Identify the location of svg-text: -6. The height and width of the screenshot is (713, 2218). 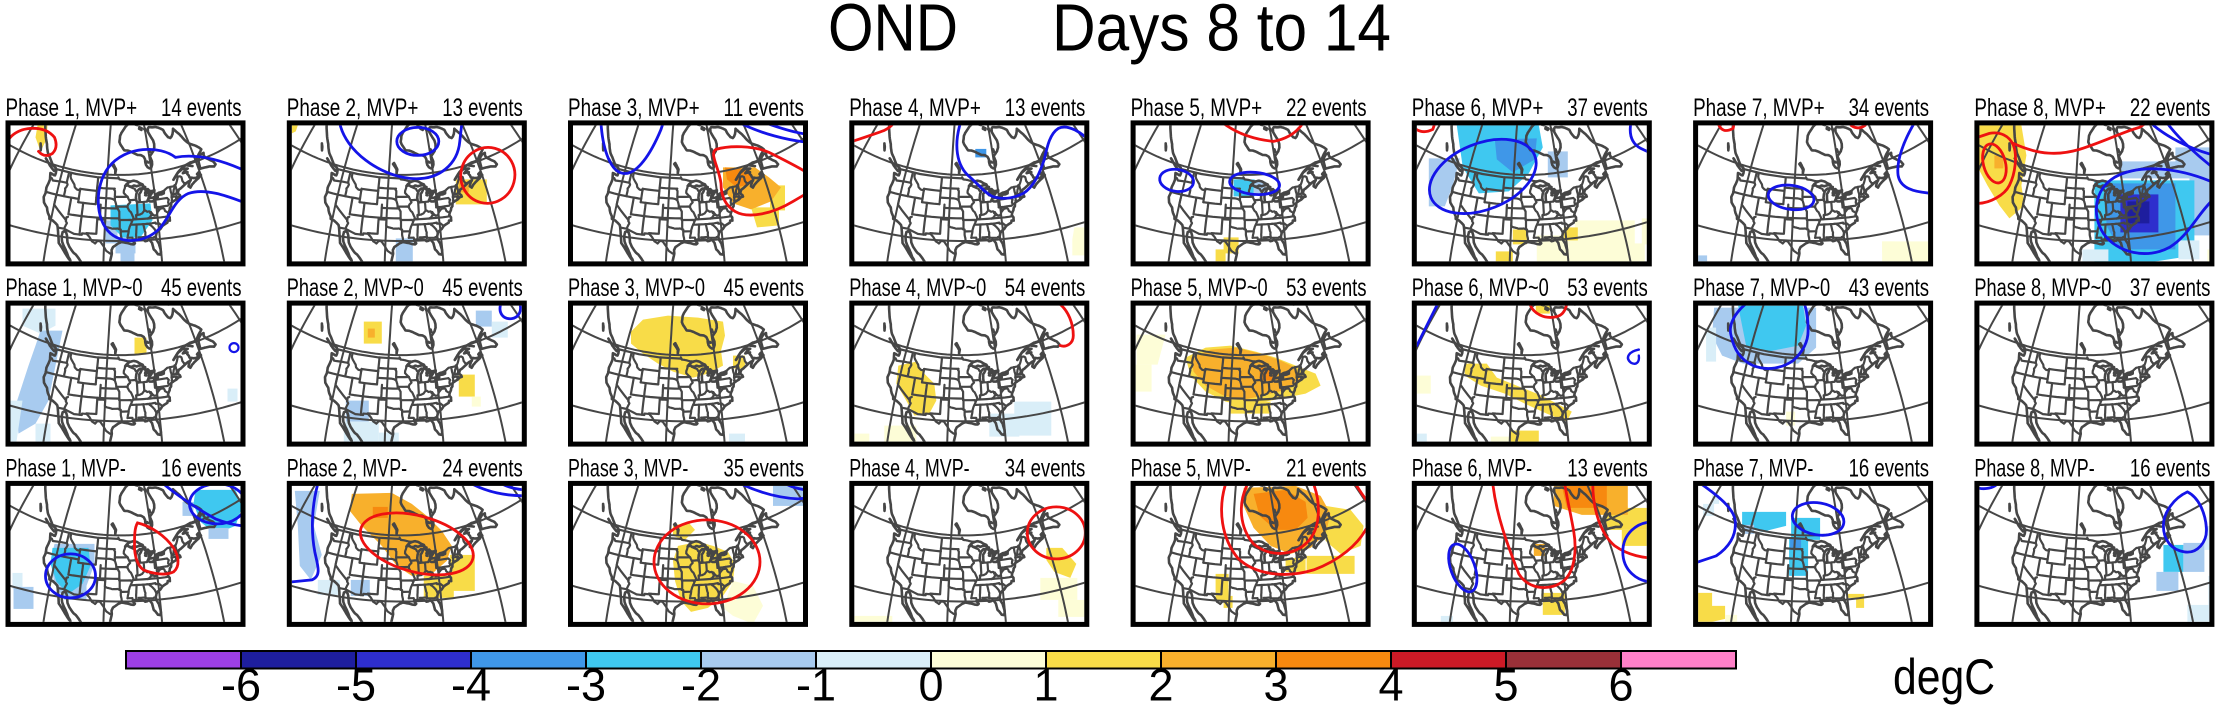
(241, 684).